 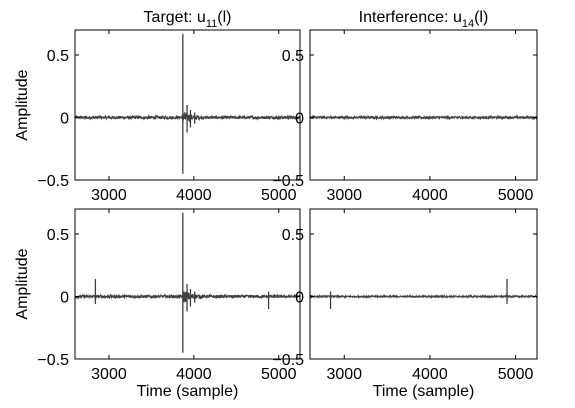 What do you see at coordinates (424, 19) in the screenshot?
I see `subplot-title: Interference: u14(l)` at bounding box center [424, 19].